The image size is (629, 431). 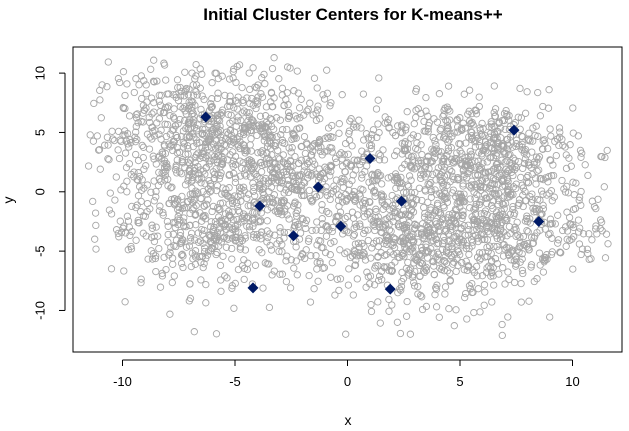 What do you see at coordinates (8, 200) in the screenshot?
I see `y-axis-label: y` at bounding box center [8, 200].